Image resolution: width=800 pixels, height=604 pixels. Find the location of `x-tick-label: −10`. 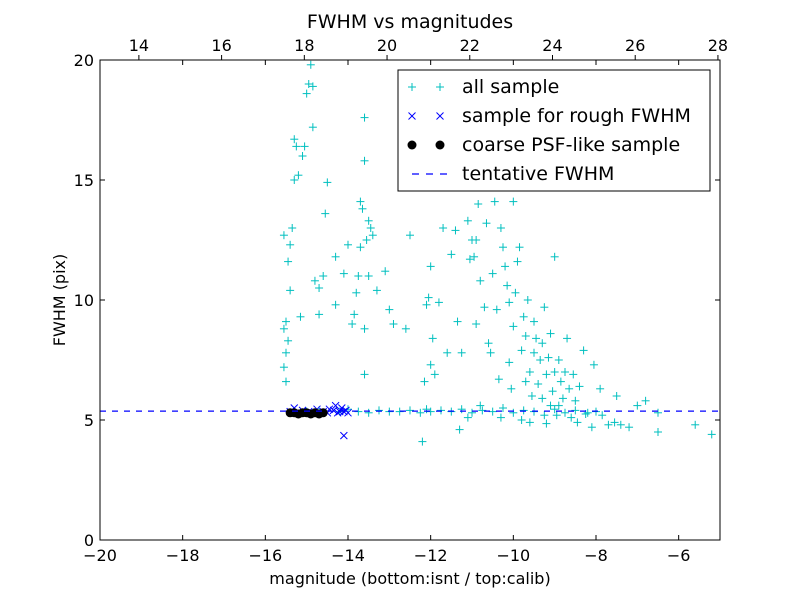

x-tick-label: −10 is located at coordinates (513, 555).